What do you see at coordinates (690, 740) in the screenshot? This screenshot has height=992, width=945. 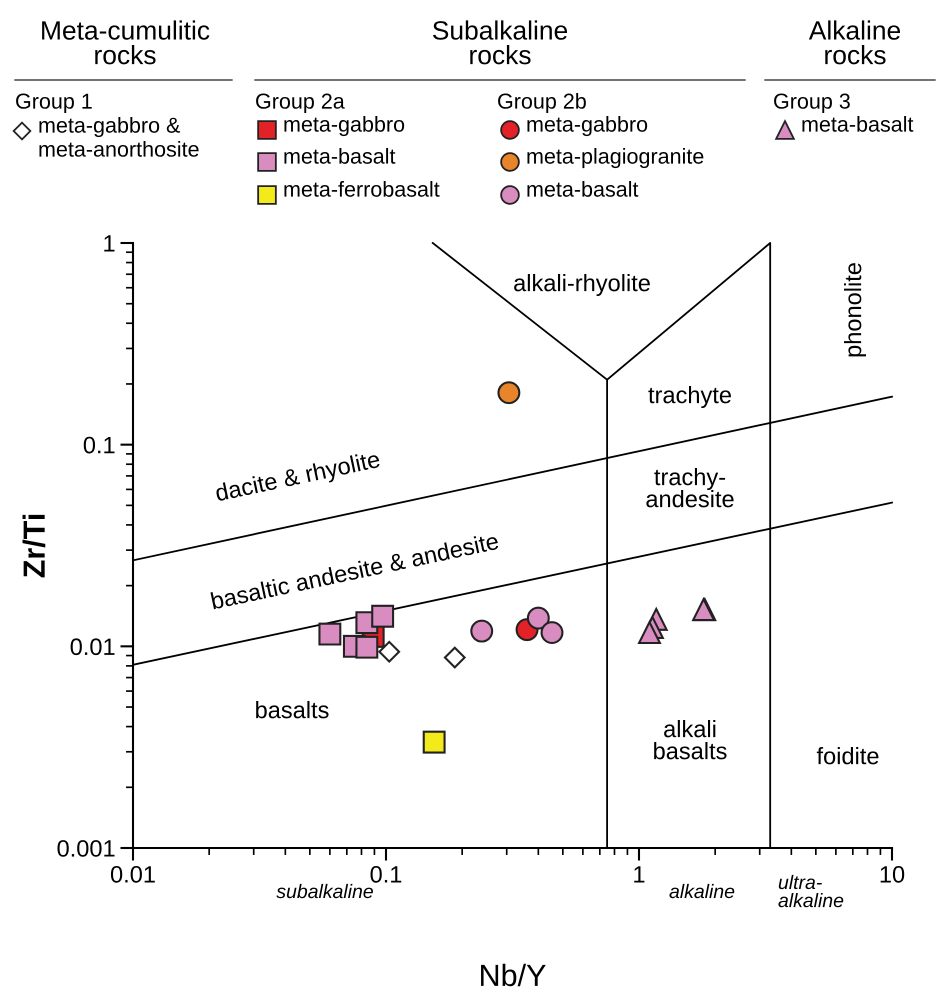 I see `annotation: alkali basalts` at bounding box center [690, 740].